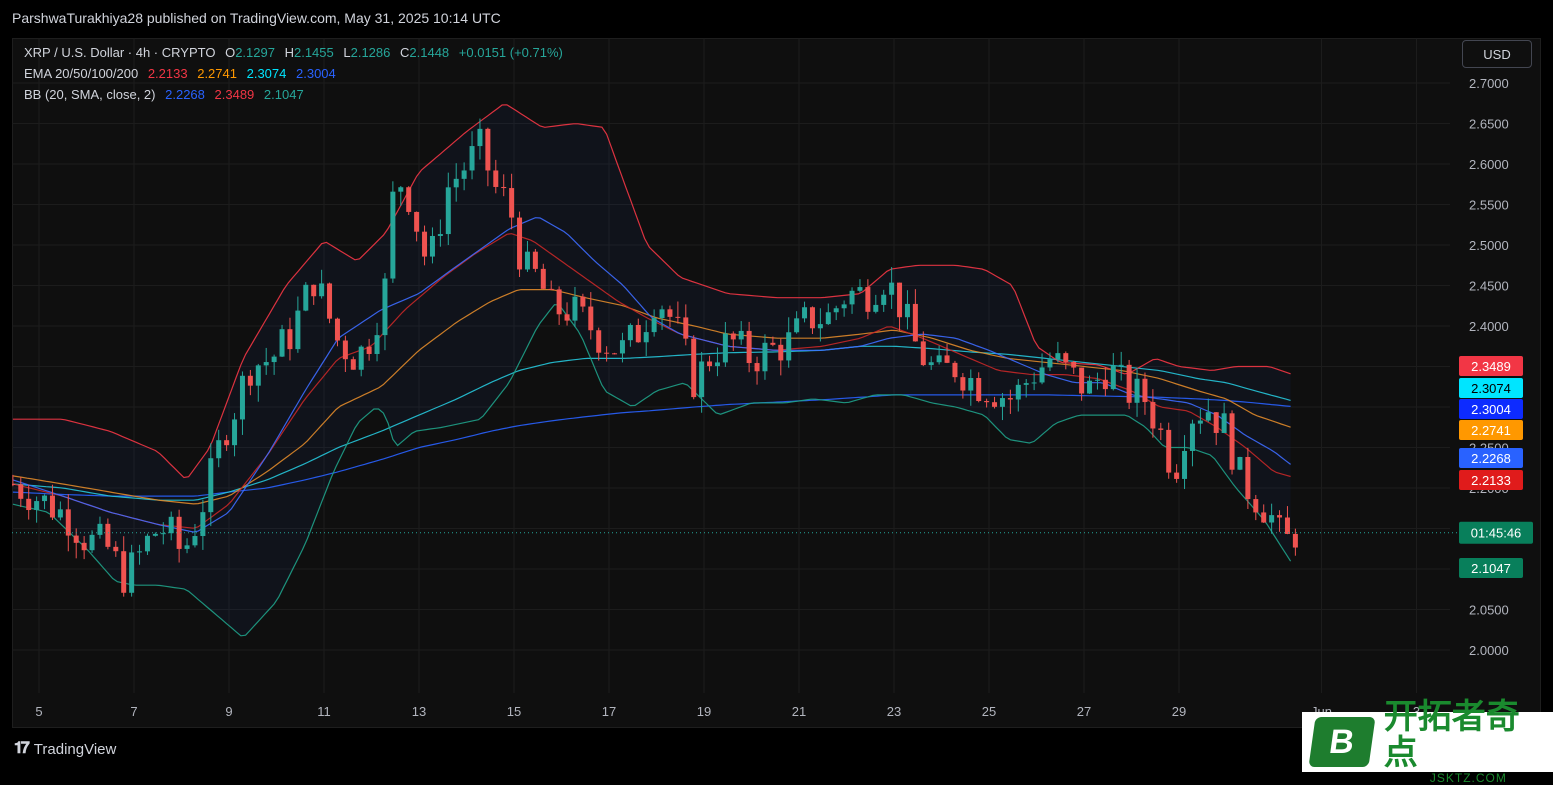  Describe the element at coordinates (120, 52) in the screenshot. I see `symbol-title: XRP / U.S. Dollar · 4h · CRYPTO` at that location.